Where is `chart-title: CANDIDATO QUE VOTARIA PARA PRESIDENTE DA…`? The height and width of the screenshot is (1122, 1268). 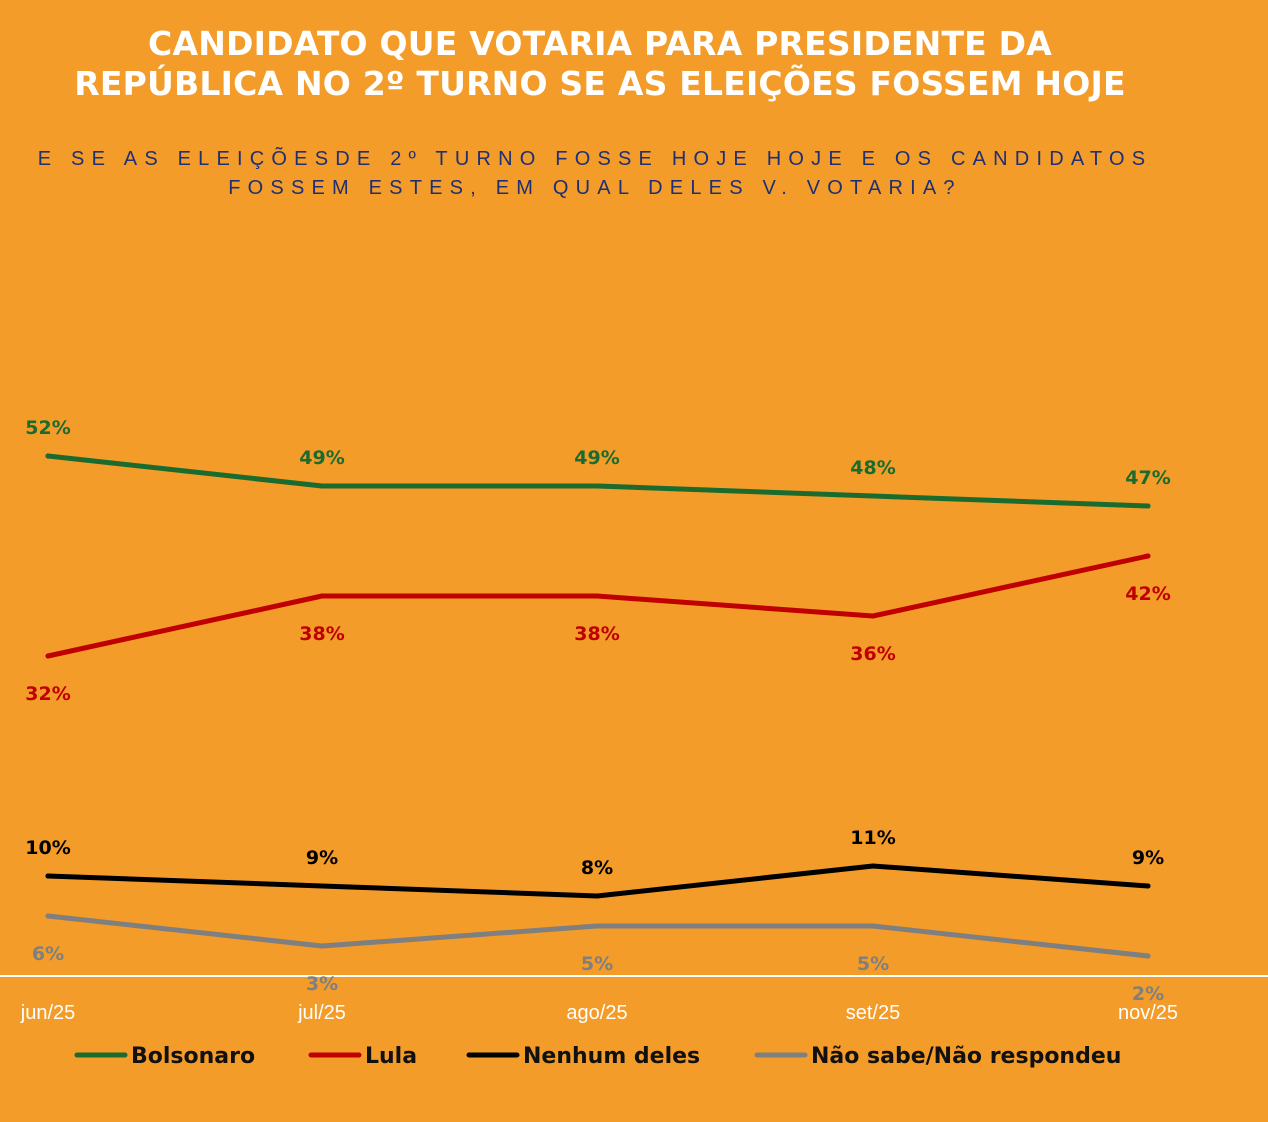 chart-title: CANDIDATO QUE VOTARIA PARA PRESIDENTE DA… is located at coordinates (600, 64).